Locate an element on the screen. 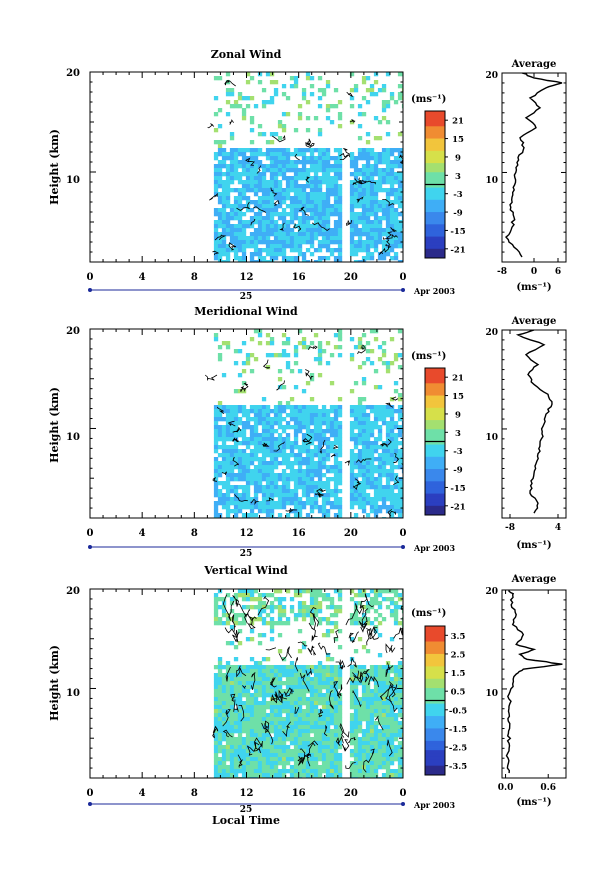 This screenshot has width=616, height=873. colorbar-tick-label: -15 is located at coordinates (457, 489).